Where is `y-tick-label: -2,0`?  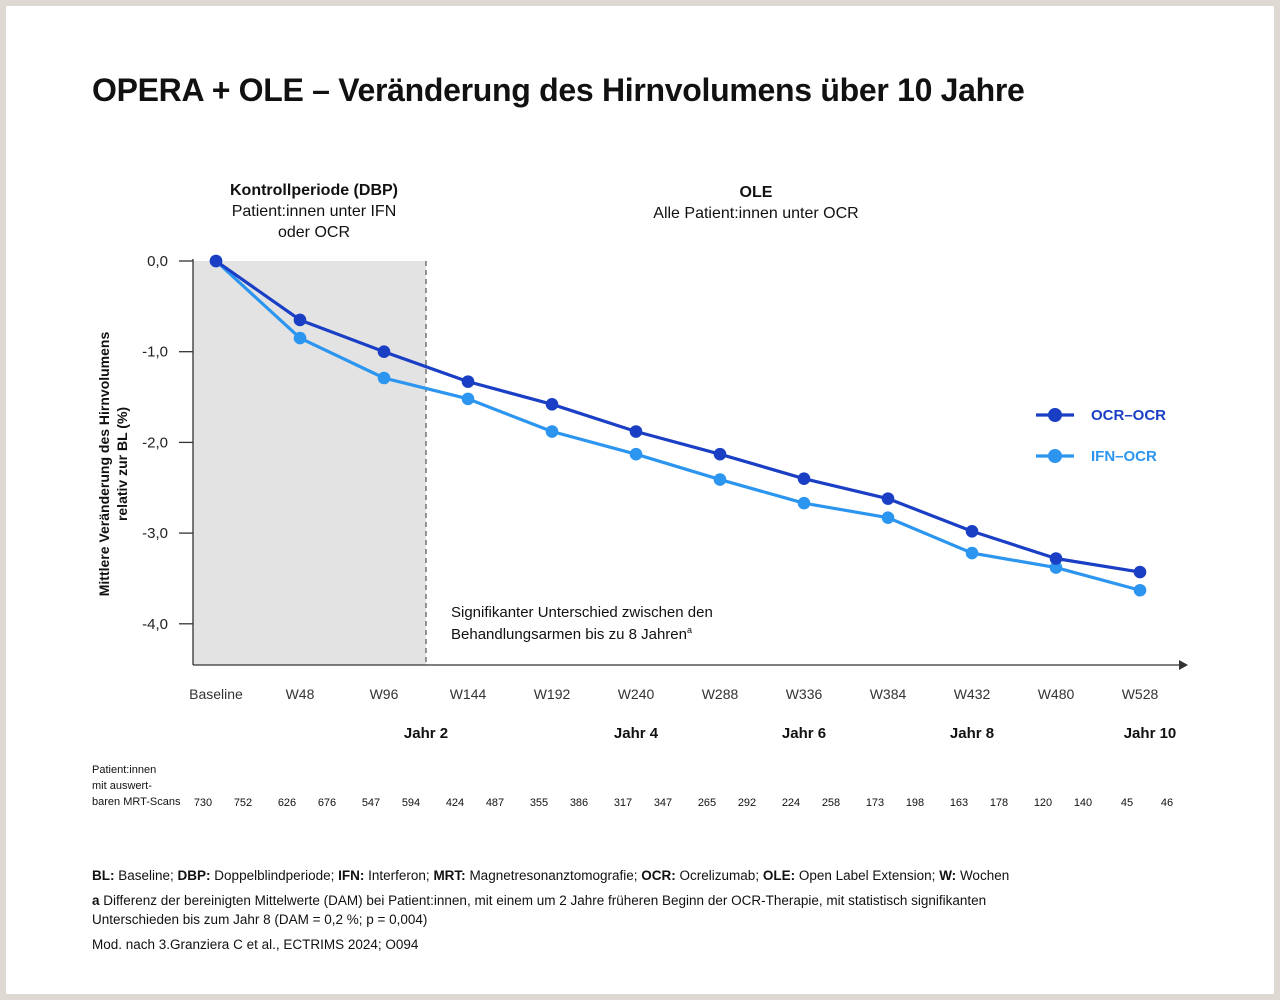
y-tick-label: -2,0 is located at coordinates (155, 442).